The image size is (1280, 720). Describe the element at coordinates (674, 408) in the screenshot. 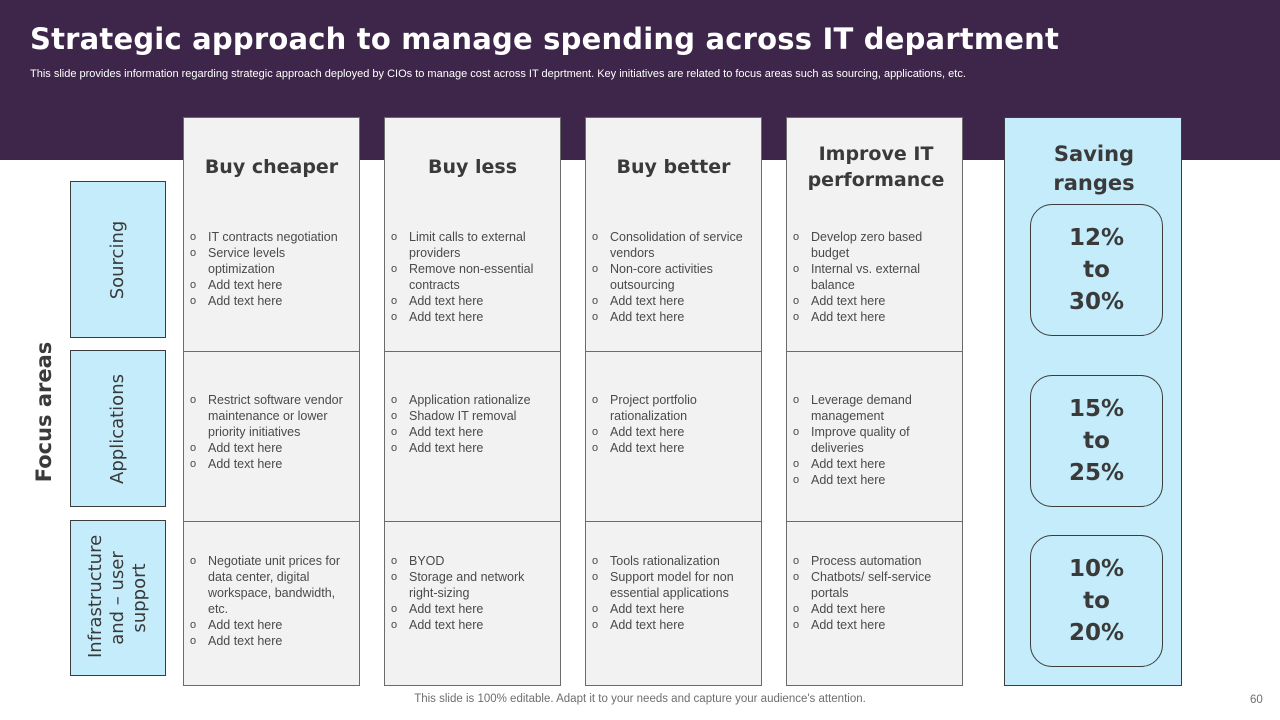

I see `list-item: Project portfolio rationalization` at that location.